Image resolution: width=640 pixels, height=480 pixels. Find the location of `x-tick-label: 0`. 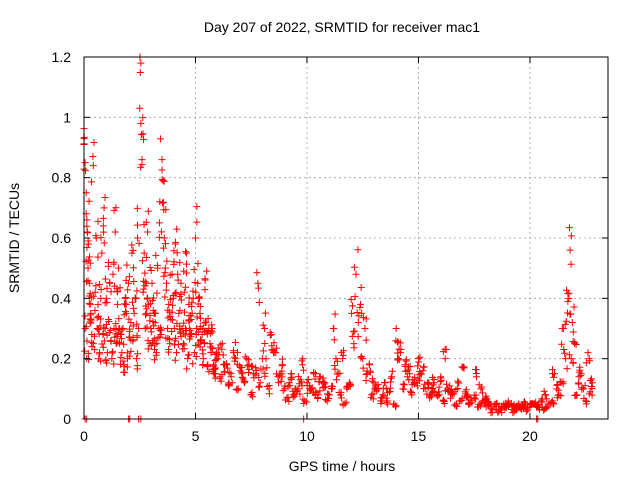

x-tick-label: 0 is located at coordinates (84, 436).